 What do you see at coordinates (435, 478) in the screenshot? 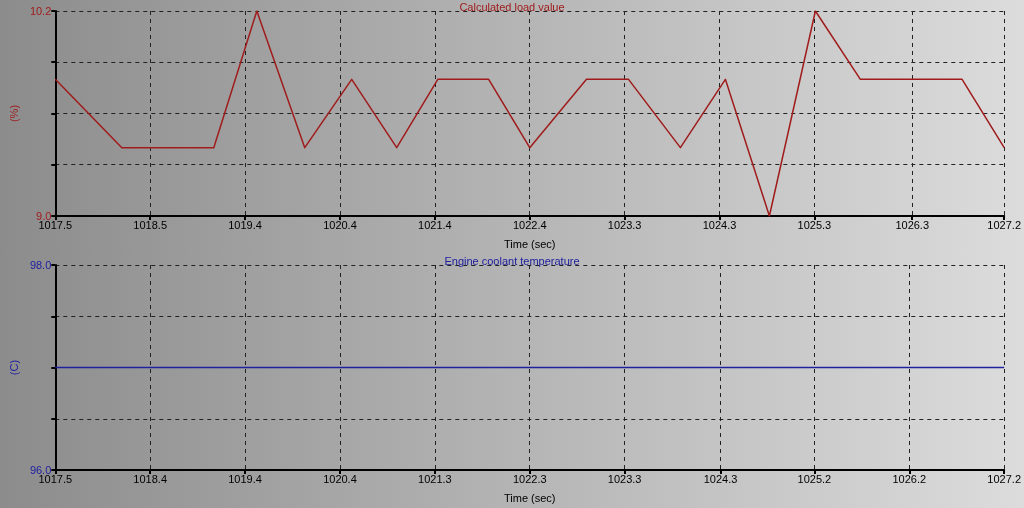
I see `x-tick-label: 1021.3` at bounding box center [435, 478].